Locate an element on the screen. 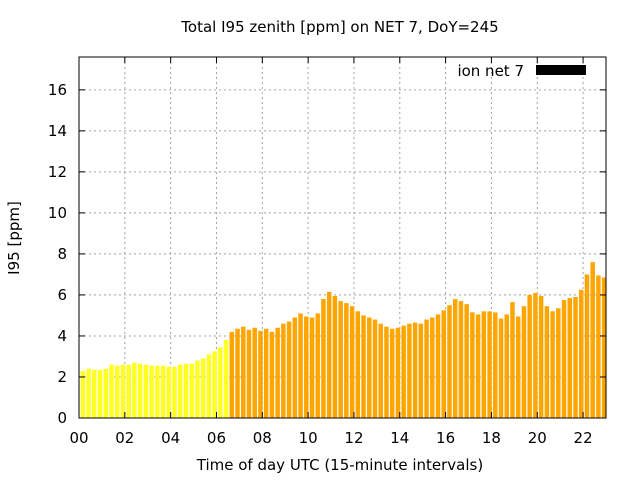 This screenshot has height=480, width=640. chart-title: Total I95 zenith [ppm] on NET 7, DoY=245 is located at coordinates (339, 27).